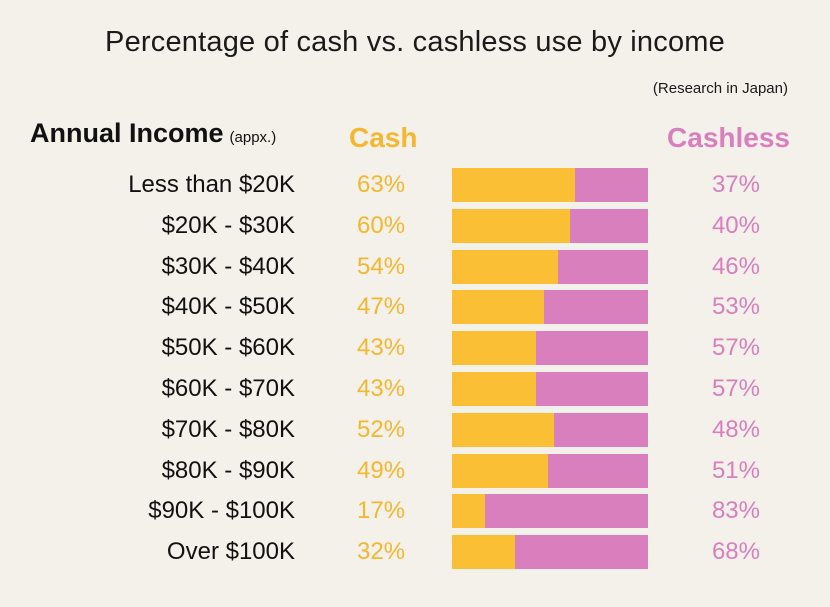 Image resolution: width=830 pixels, height=607 pixels. Describe the element at coordinates (415, 307) in the screenshot. I see `table-row: $40K - $50K 47% 53%` at that location.